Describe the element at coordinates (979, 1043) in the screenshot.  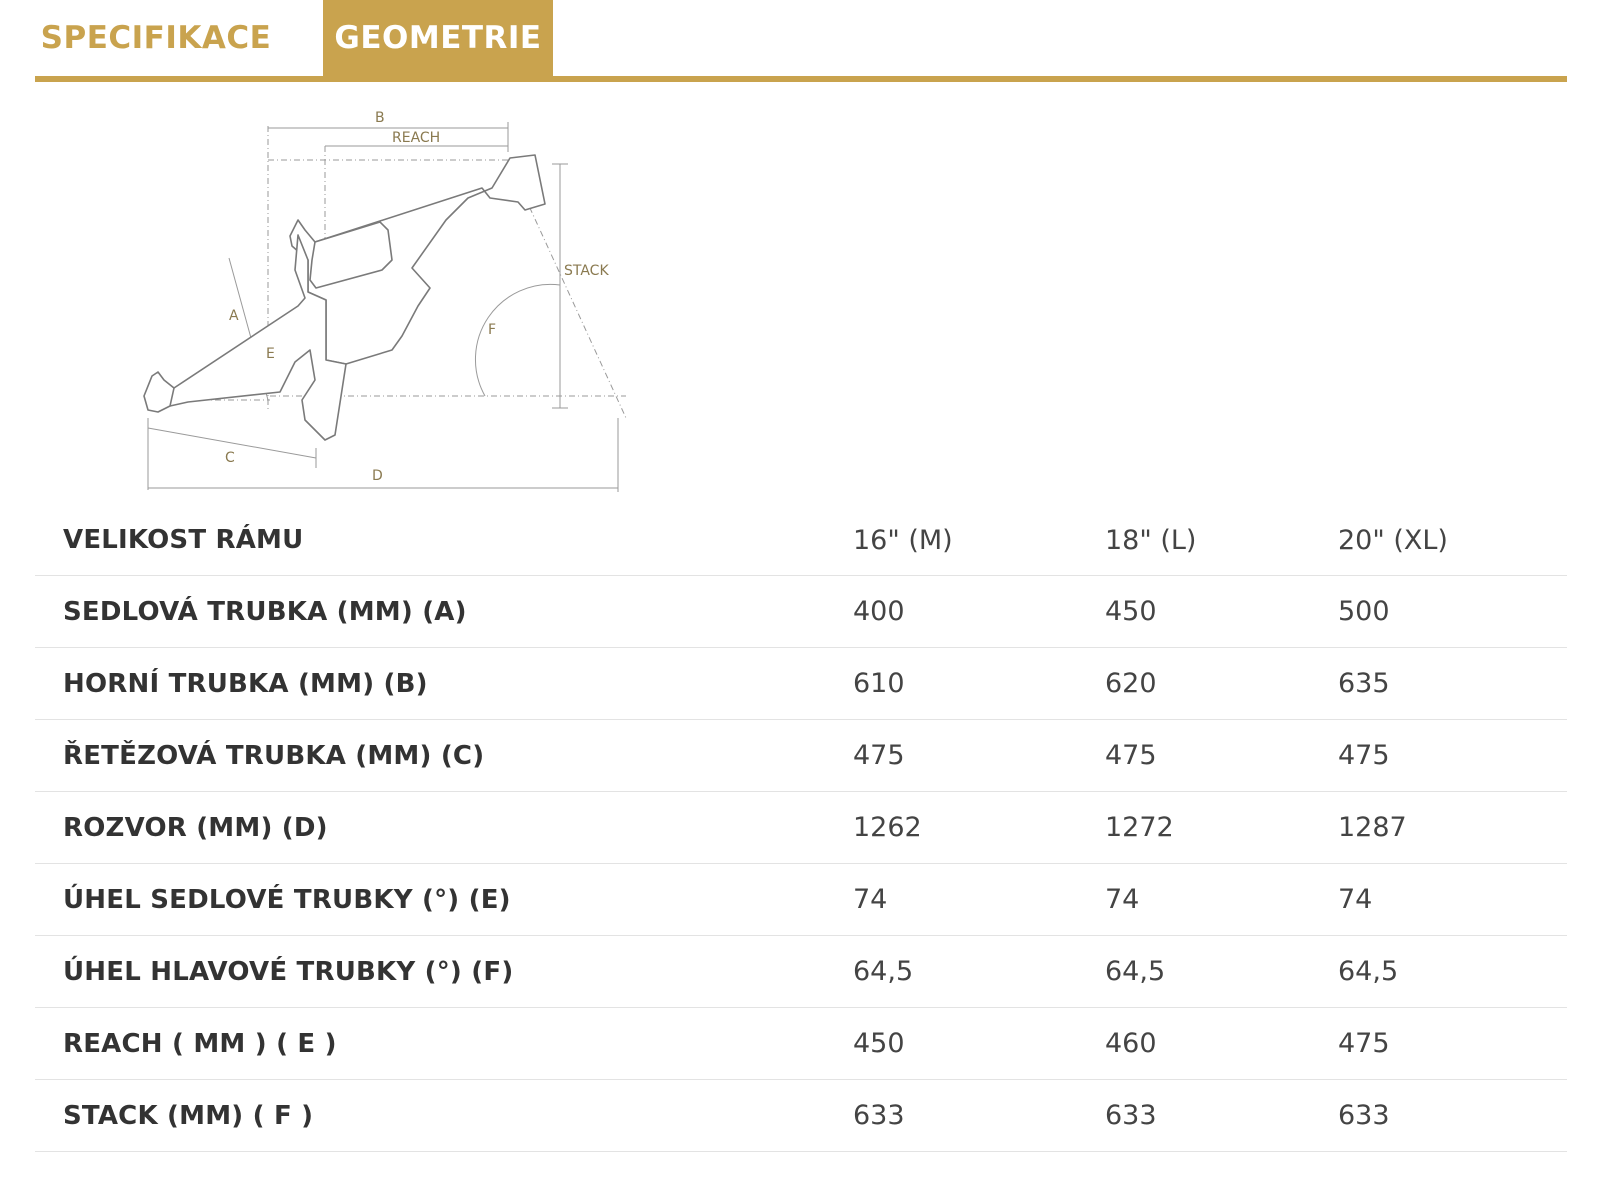
I see `row-value-m: 450` at that location.